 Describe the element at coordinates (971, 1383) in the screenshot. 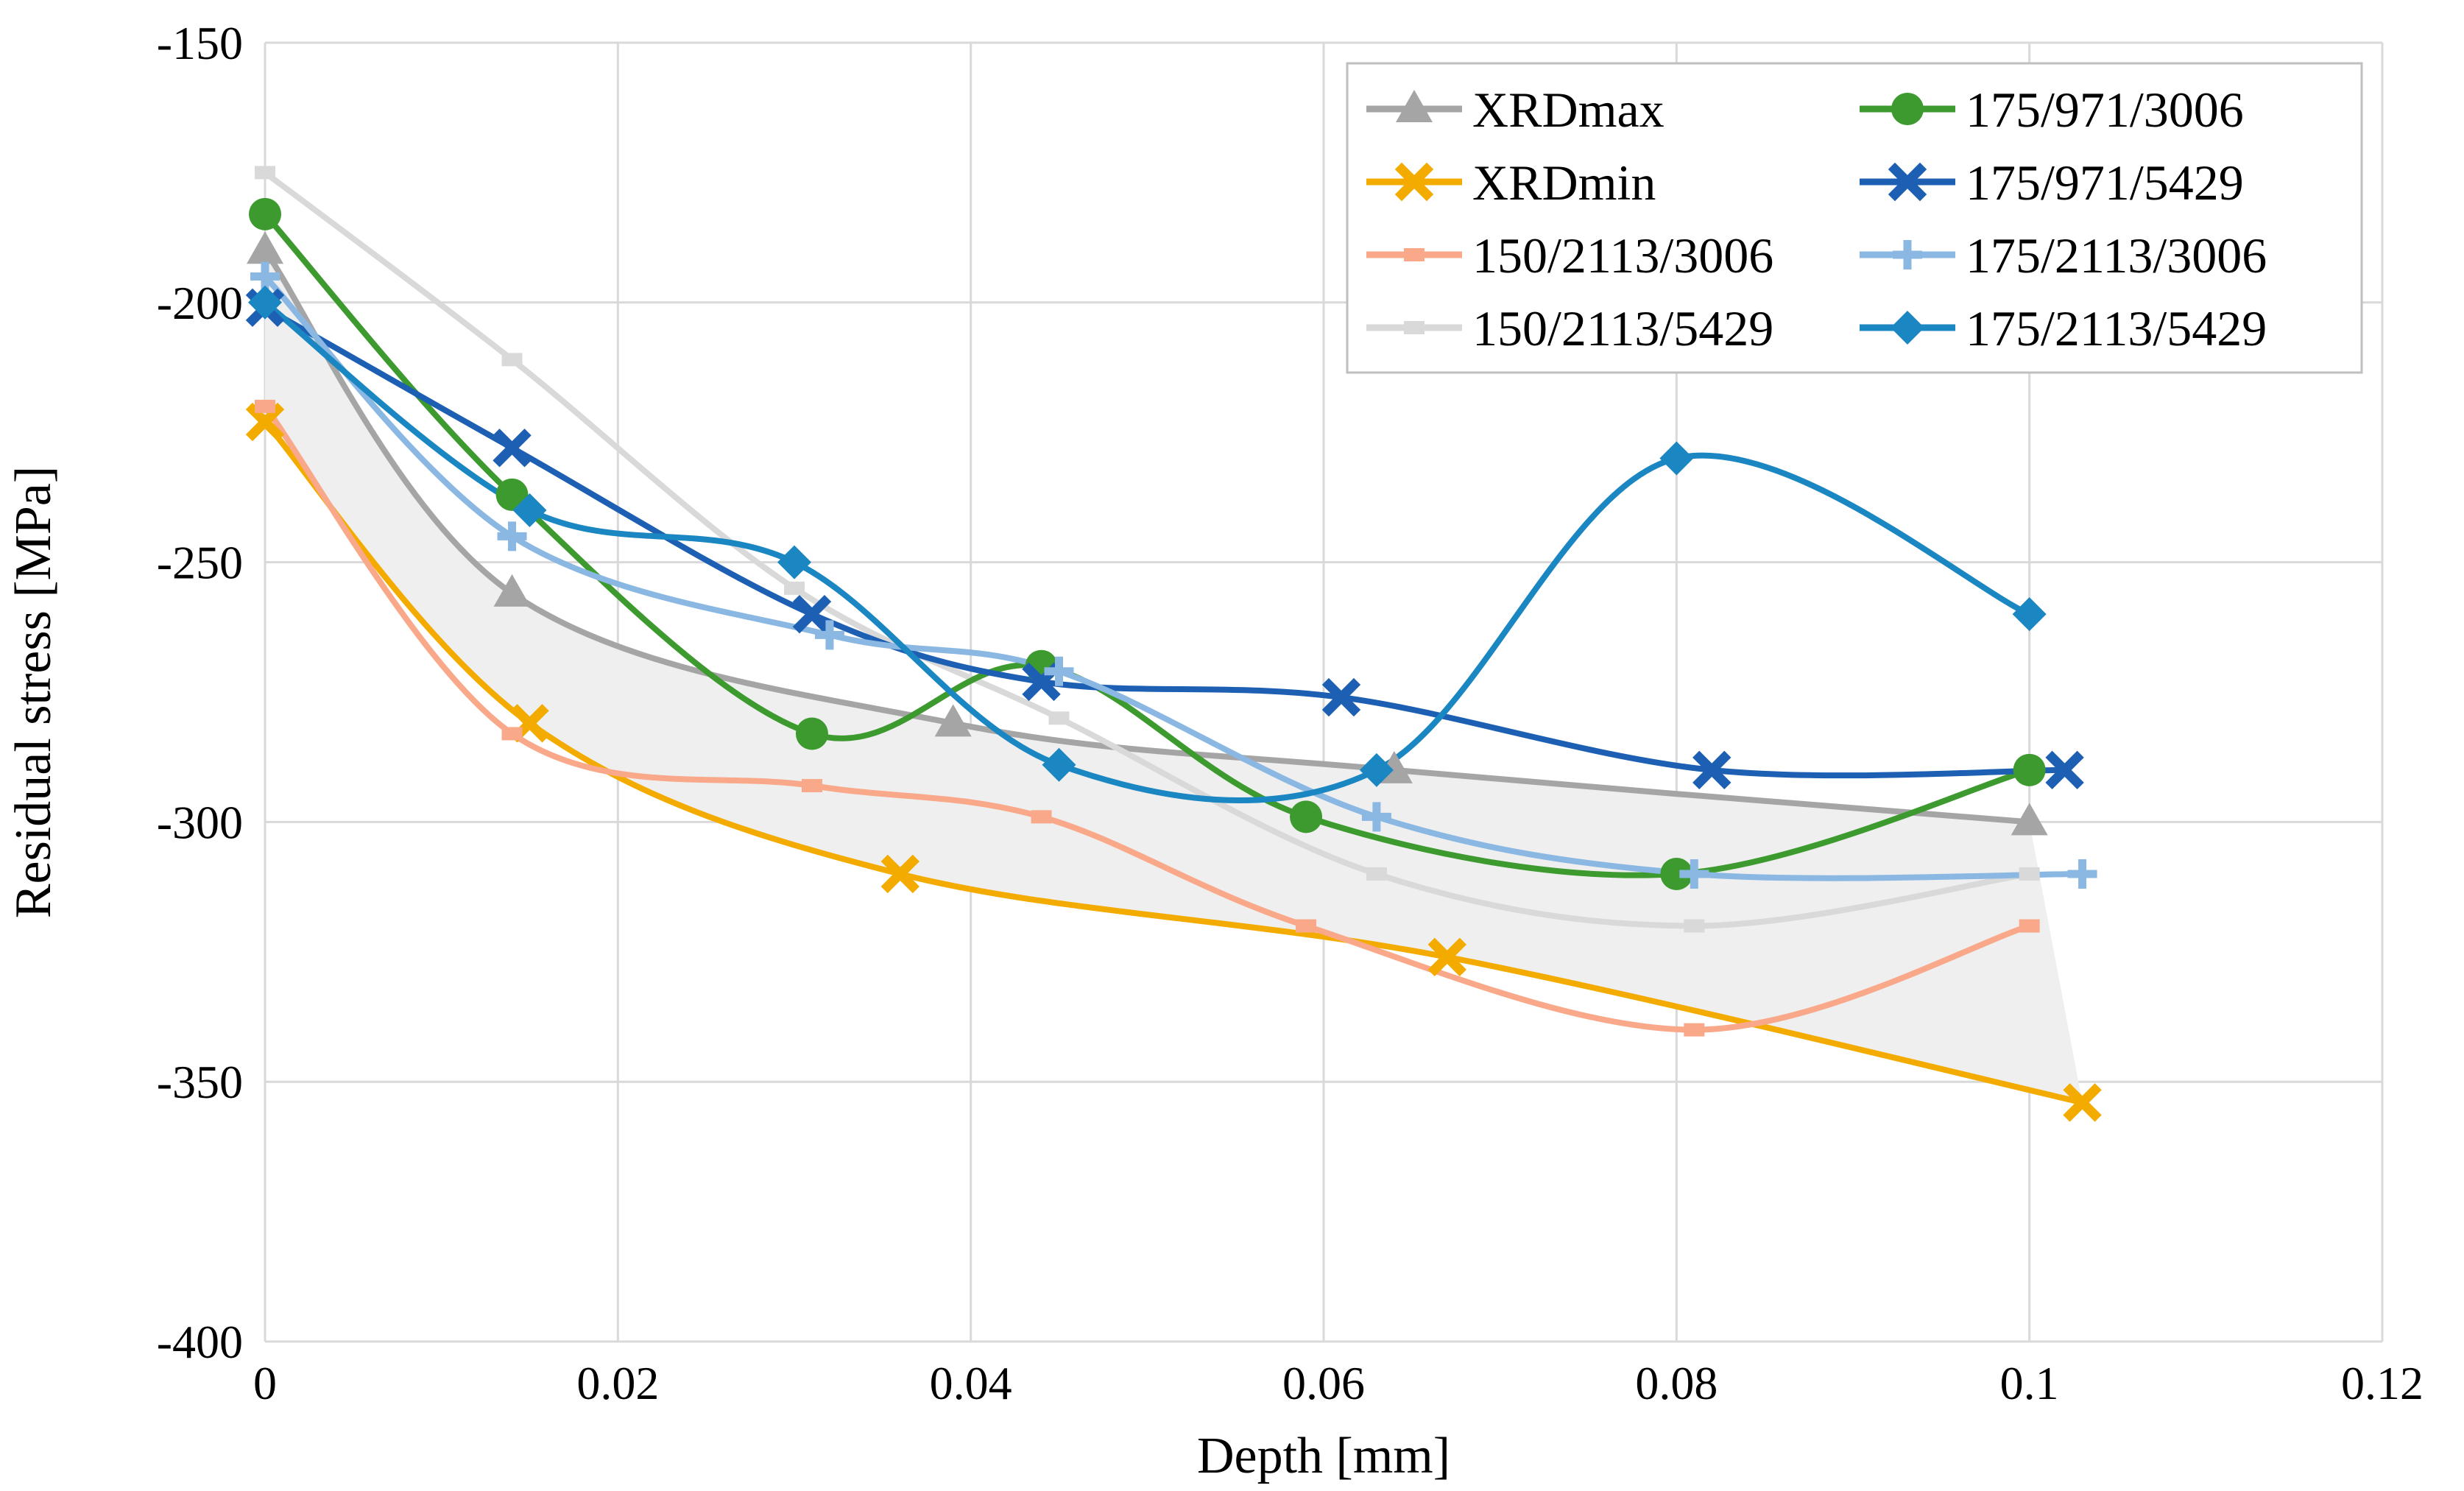

I see `x-tick-label: 0.04` at that location.